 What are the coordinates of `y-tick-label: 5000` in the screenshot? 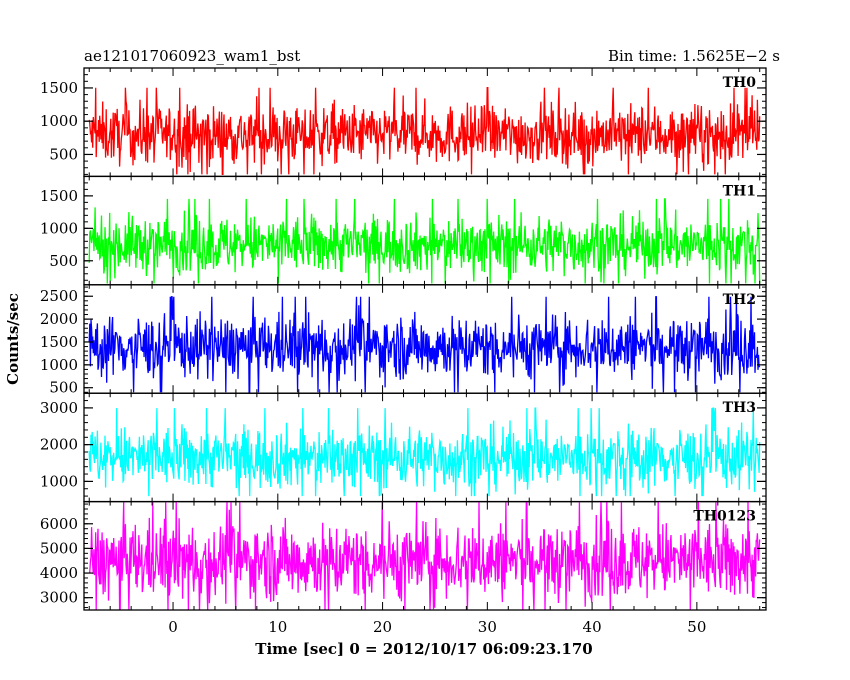 It's located at (59, 548).